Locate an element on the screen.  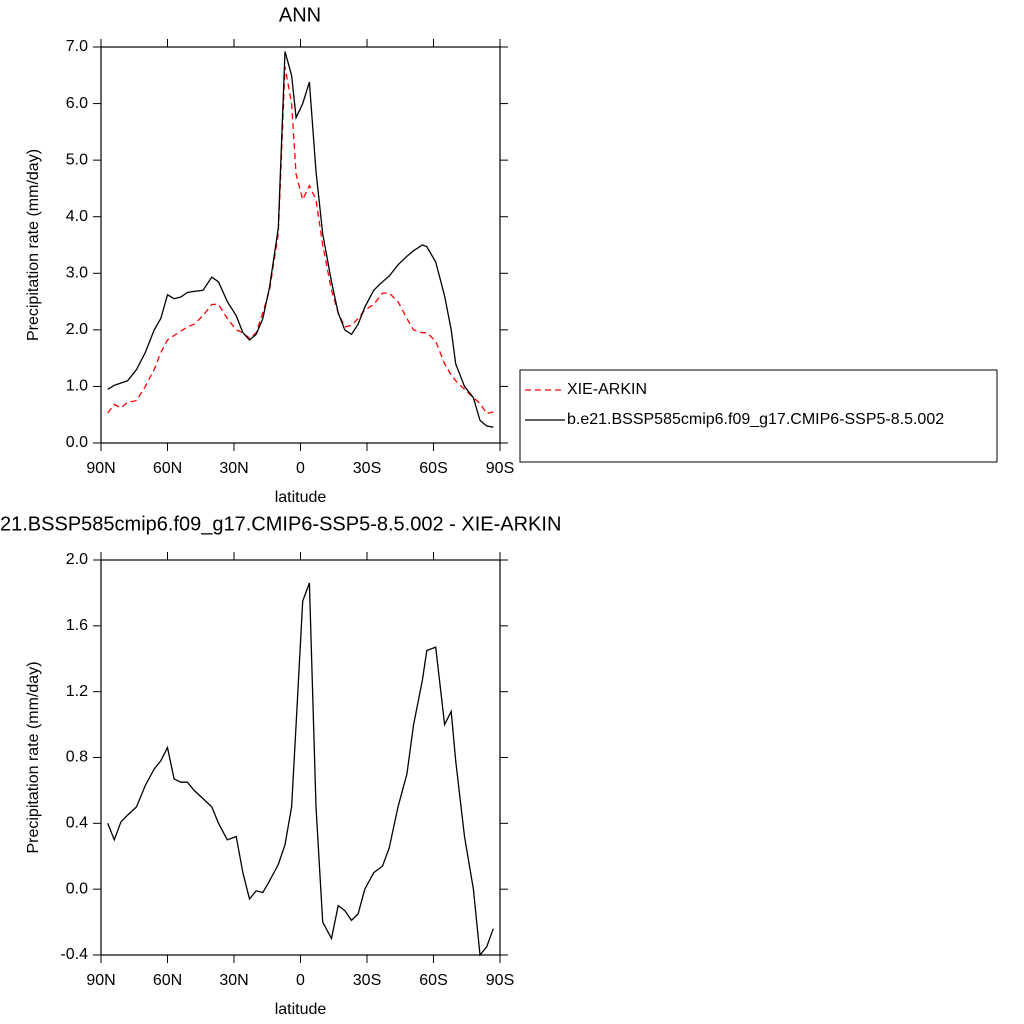
y-tick-label: 5.0 is located at coordinates (77, 159).